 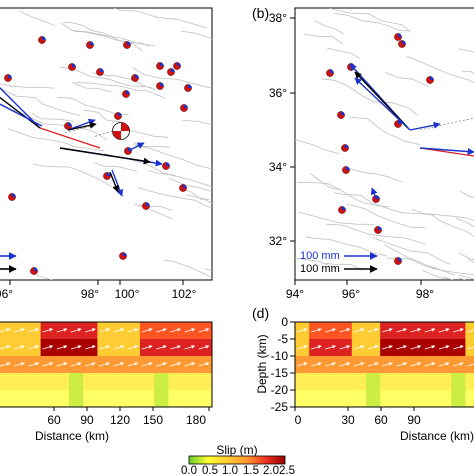 I want to click on panel-label-b: (b), so click(x=260, y=13).